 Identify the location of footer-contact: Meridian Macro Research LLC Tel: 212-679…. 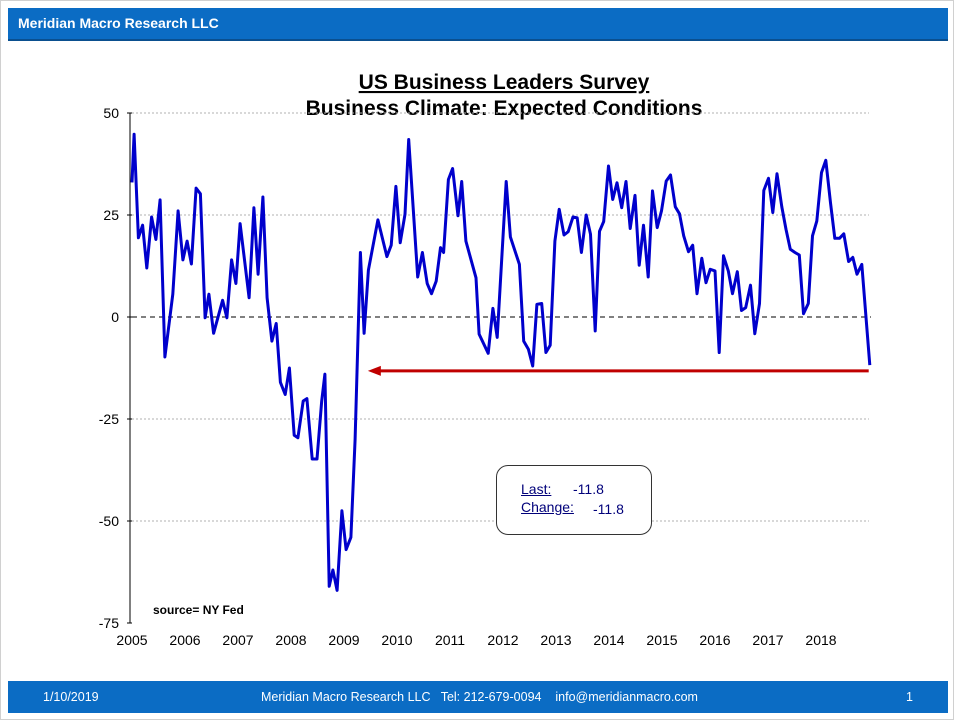
(479, 697).